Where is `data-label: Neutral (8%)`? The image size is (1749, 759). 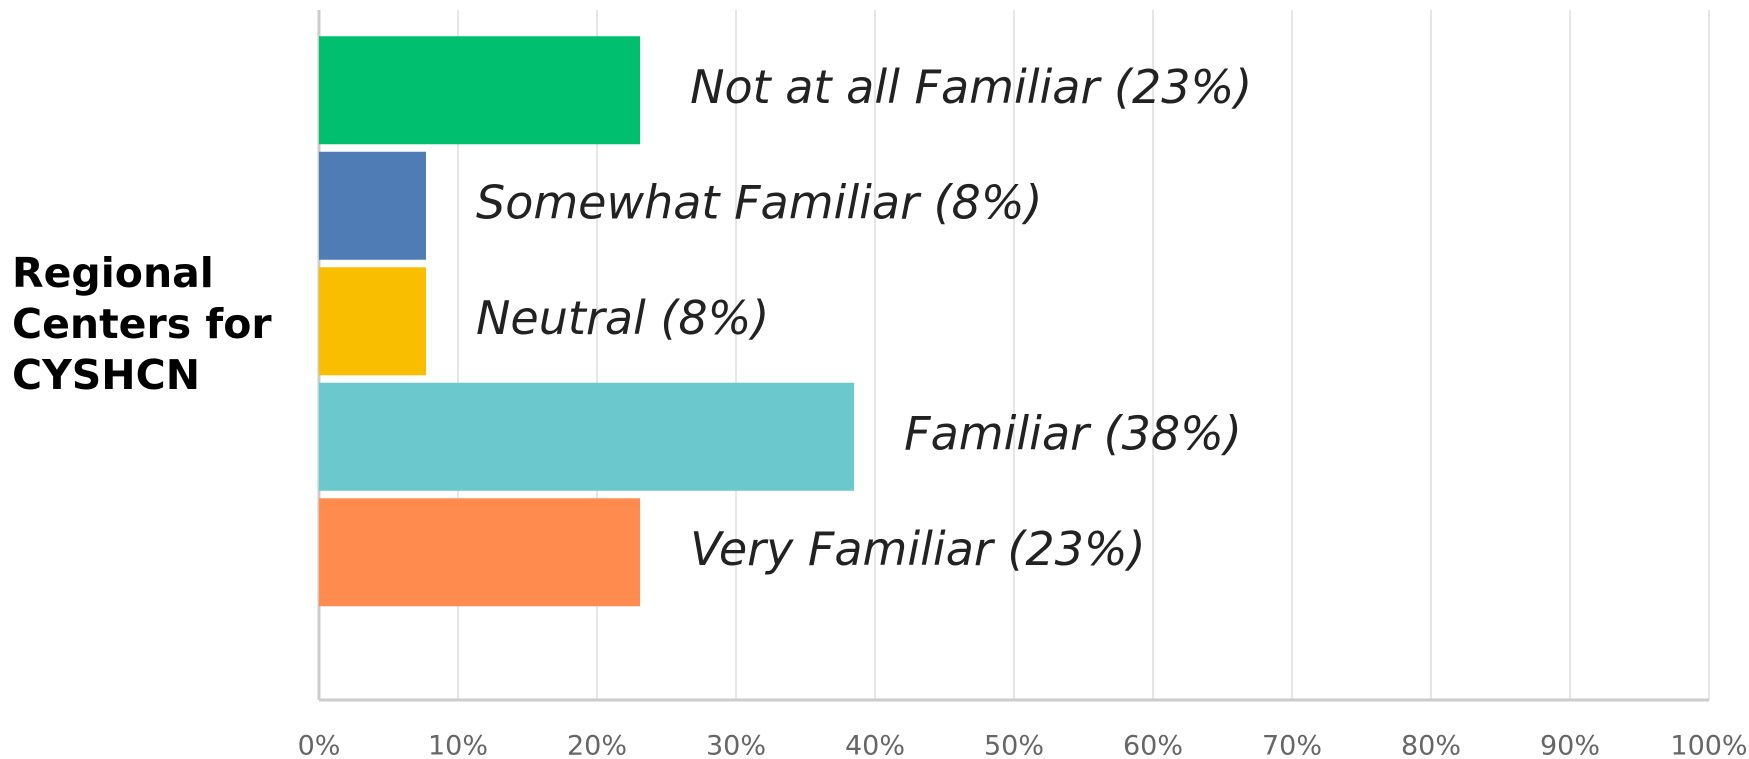 data-label: Neutral (8%) is located at coordinates (622, 318).